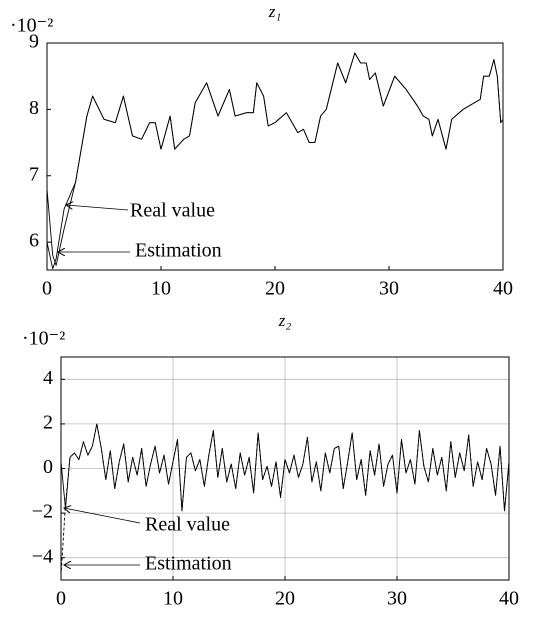 Image resolution: width=537 pixels, height=618 pixels. Describe the element at coordinates (42, 556) in the screenshot. I see `y-tick-label: −4` at that location.